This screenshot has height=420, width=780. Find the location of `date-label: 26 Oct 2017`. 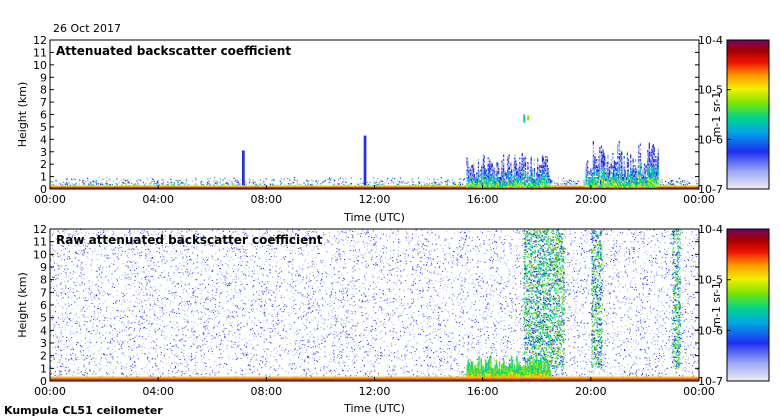

date-label: 26 Oct 2017 is located at coordinates (87, 28).